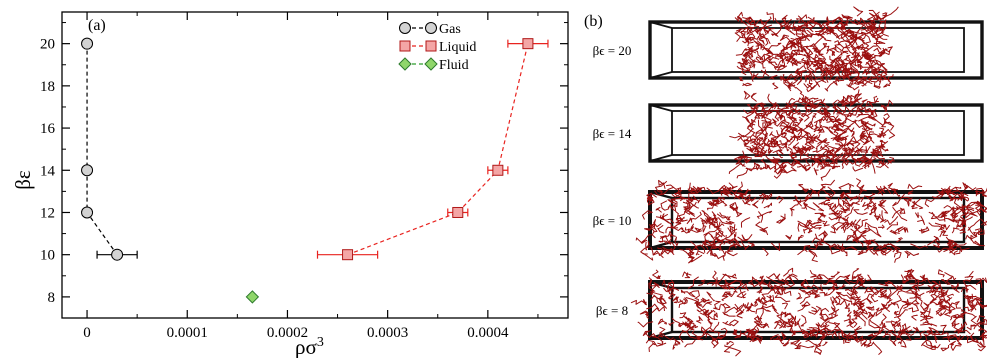 This screenshot has width=987, height=358. I want to click on snapshot-row: βϵ = 20, so click(788, 49).